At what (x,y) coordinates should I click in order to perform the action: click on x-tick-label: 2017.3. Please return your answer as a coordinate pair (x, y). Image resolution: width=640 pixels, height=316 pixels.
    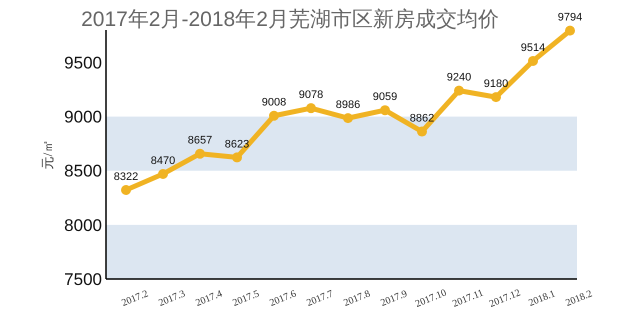
    Looking at the image, I should click on (172, 298).